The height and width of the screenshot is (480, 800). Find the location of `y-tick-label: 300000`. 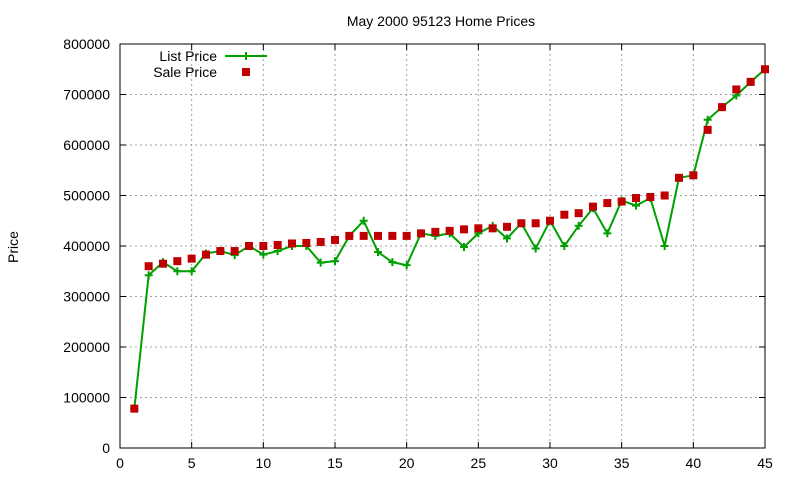

y-tick-label: 300000 is located at coordinates (86, 297).